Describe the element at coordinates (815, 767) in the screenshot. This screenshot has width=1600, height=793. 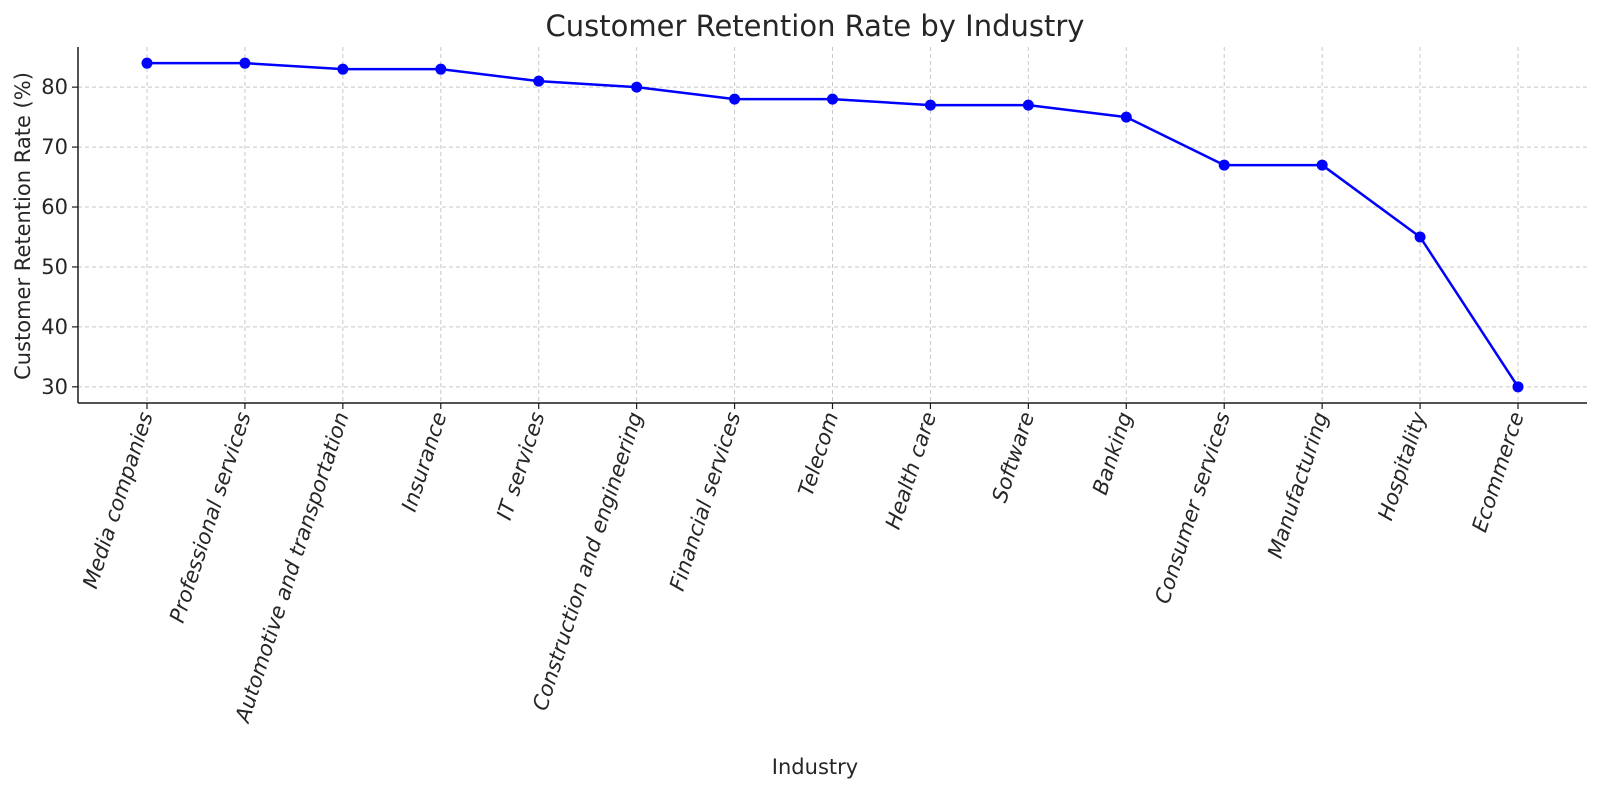
I see `x-axis-label: Industry` at that location.